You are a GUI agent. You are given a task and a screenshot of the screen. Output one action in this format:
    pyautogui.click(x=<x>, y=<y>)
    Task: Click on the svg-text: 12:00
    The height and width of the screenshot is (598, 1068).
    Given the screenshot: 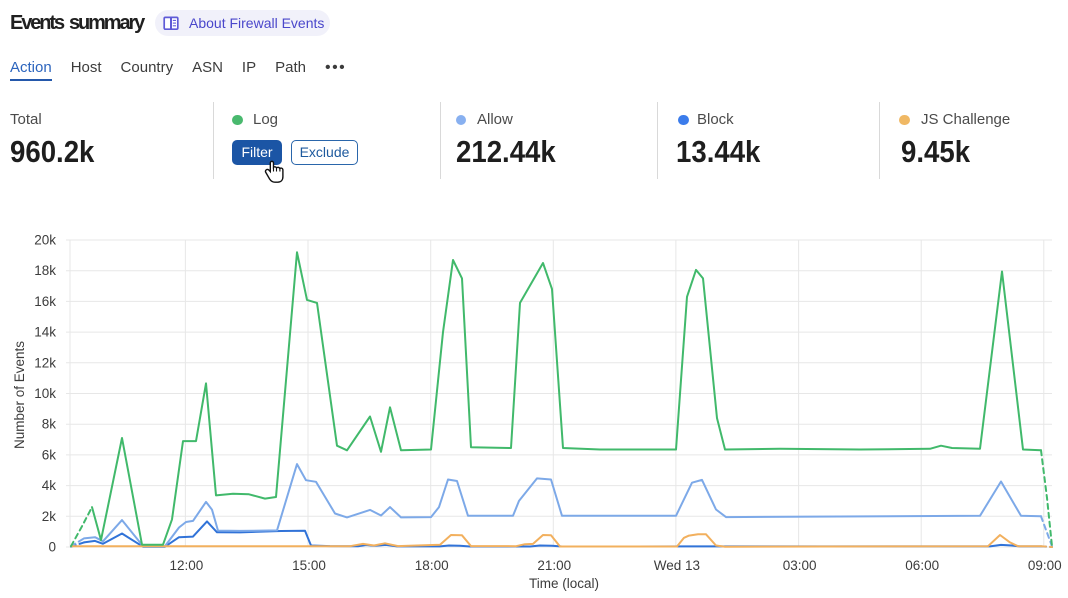 What is the action you would take?
    pyautogui.click(x=187, y=565)
    